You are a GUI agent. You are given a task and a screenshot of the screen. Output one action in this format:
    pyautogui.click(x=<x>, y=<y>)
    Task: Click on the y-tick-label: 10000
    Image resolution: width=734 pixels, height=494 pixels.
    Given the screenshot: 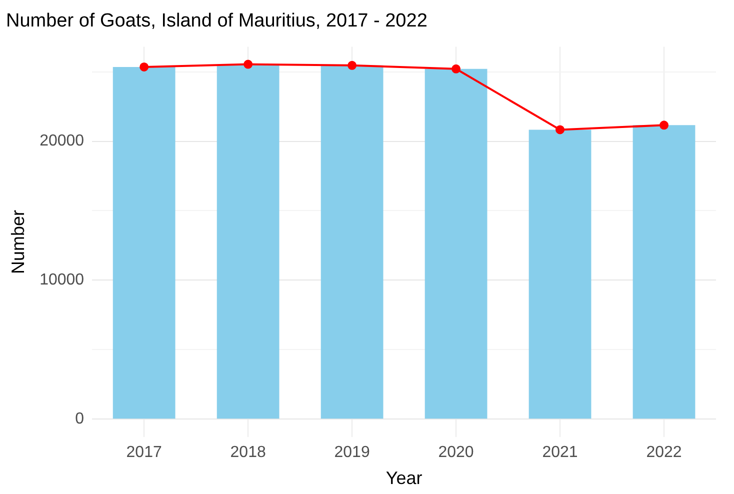 What is the action you would take?
    pyautogui.click(x=62, y=280)
    